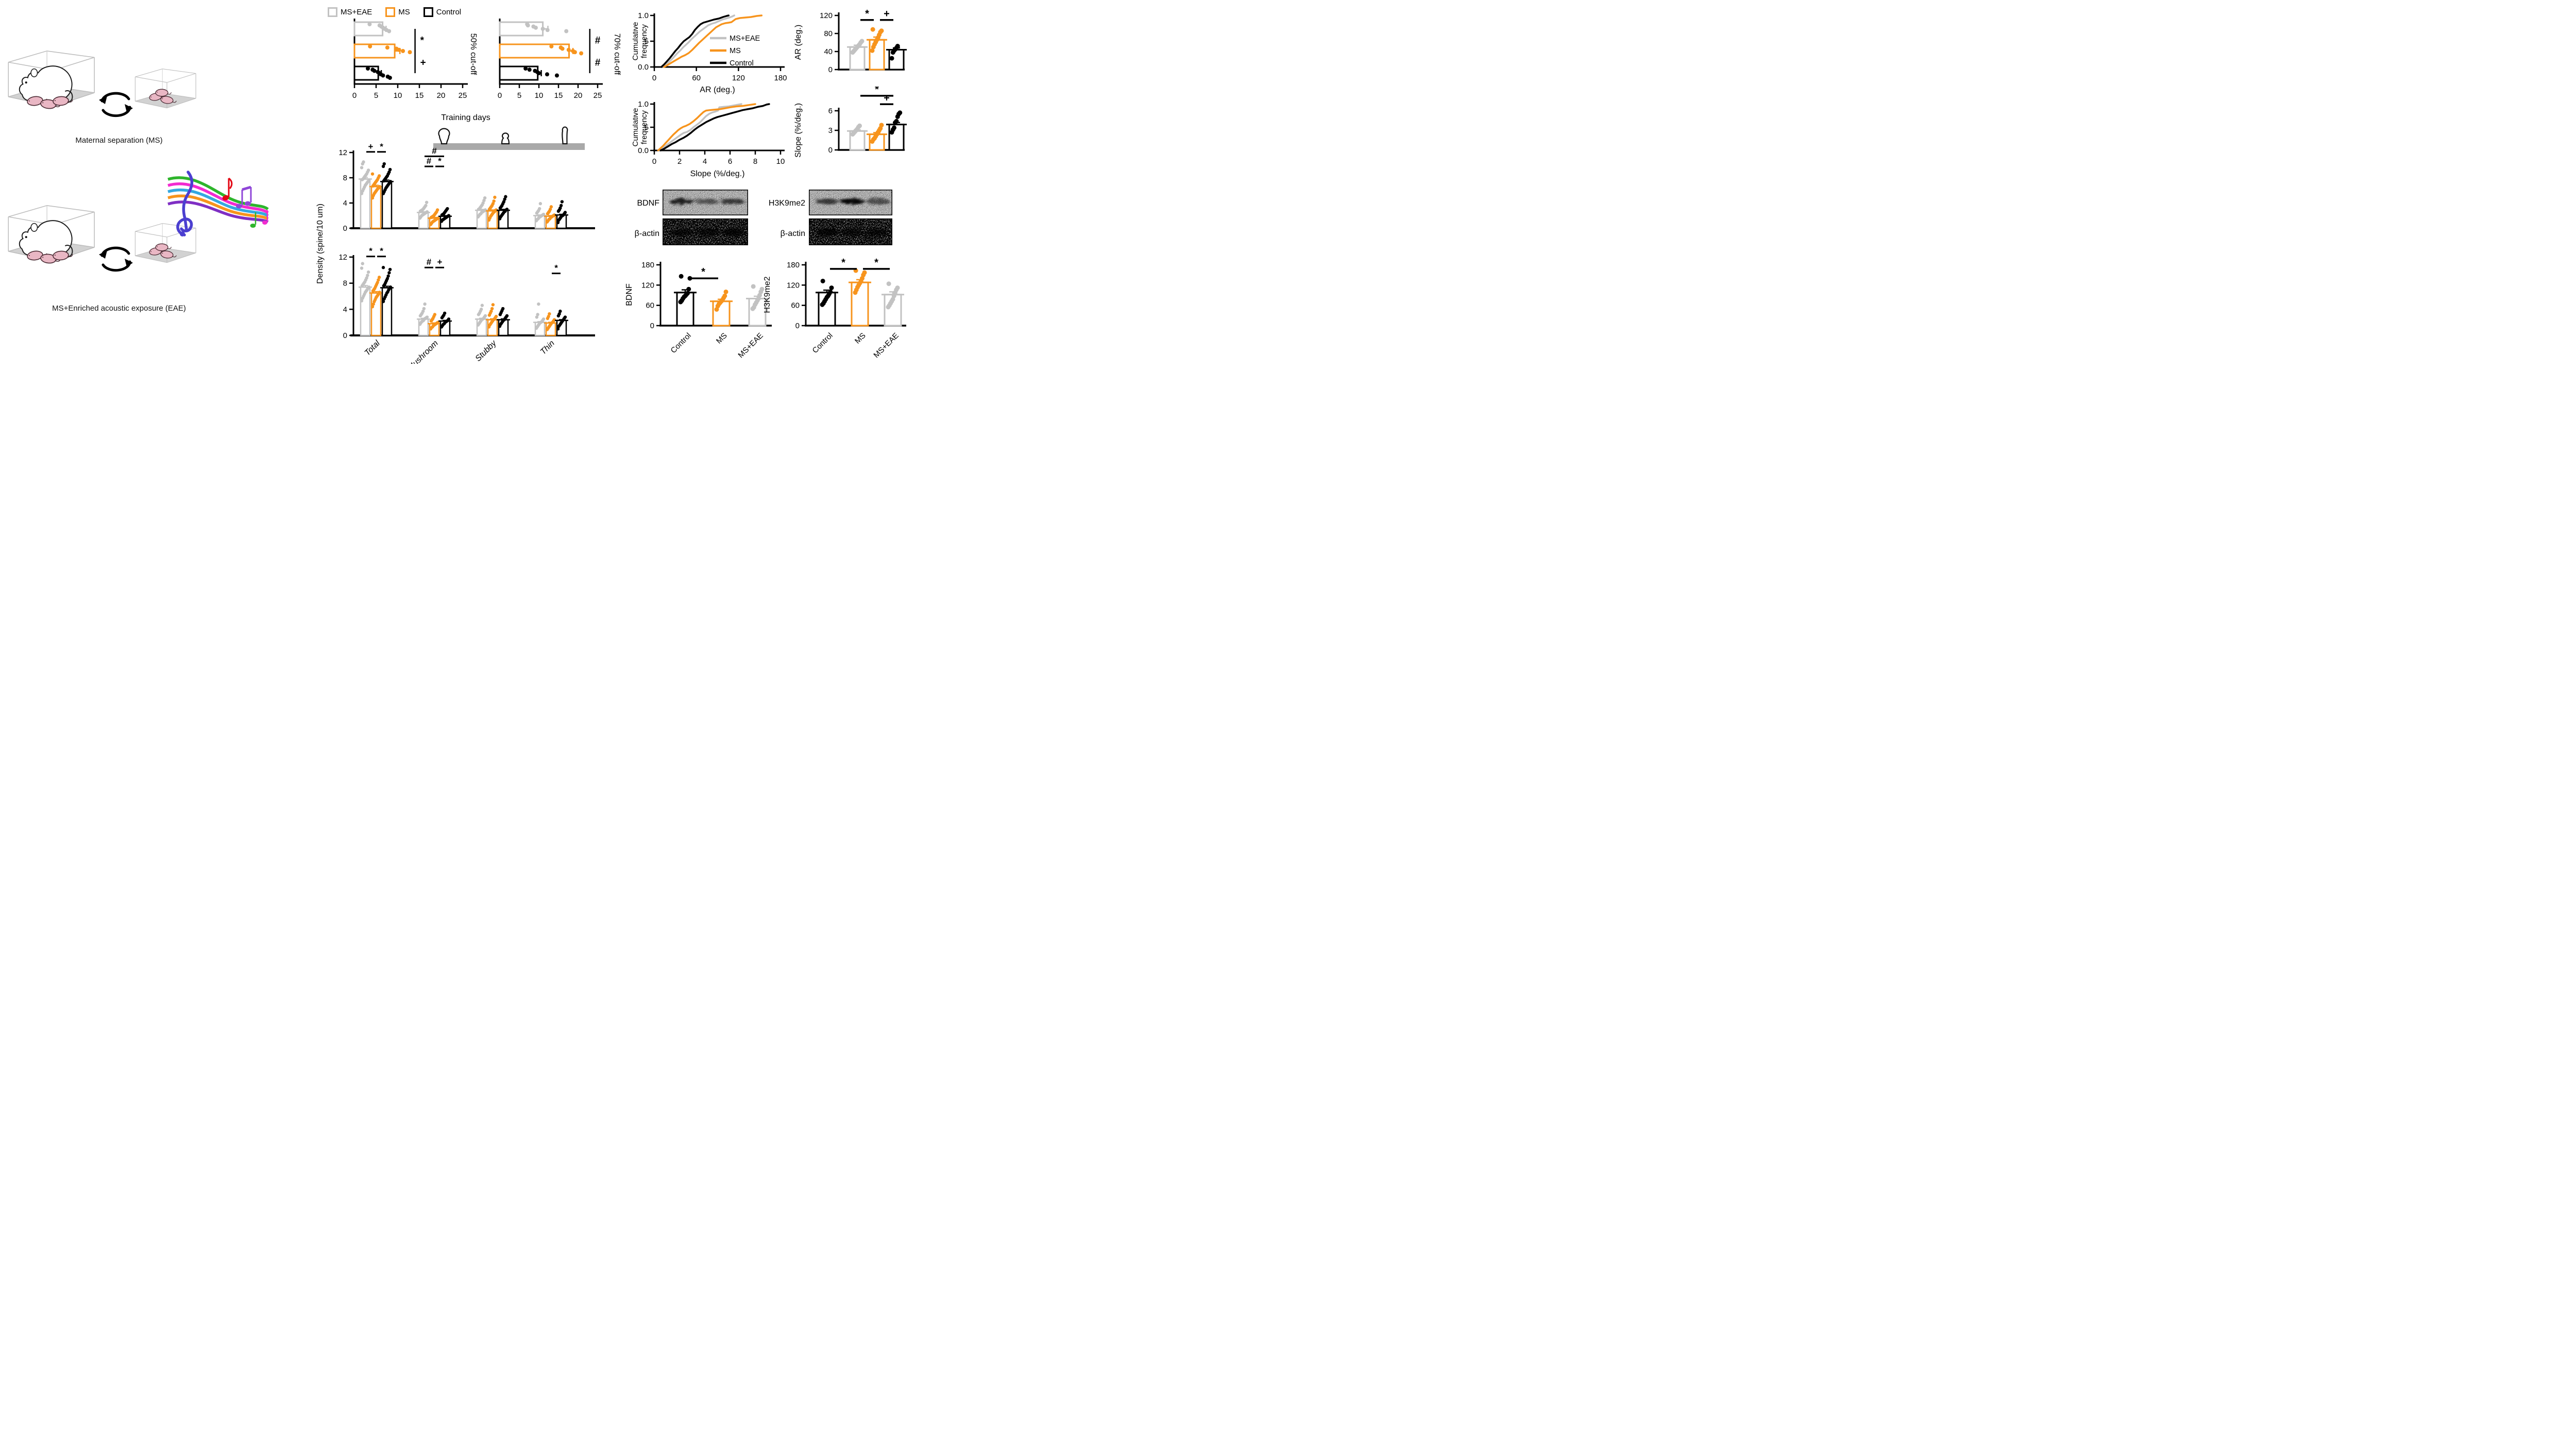 The image size is (2576, 1455). What do you see at coordinates (643, 67) in the screenshot?
I see `svg-text: 0.0` at bounding box center [643, 67].